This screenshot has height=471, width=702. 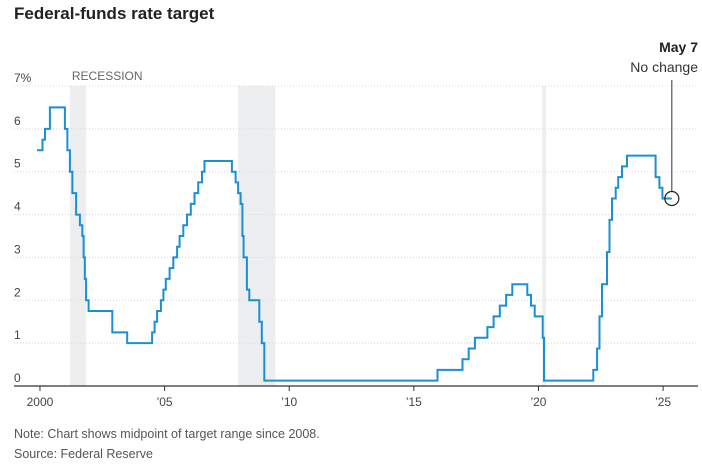 What do you see at coordinates (114, 13) in the screenshot?
I see `chart-title: Federal-funds rate target` at bounding box center [114, 13].